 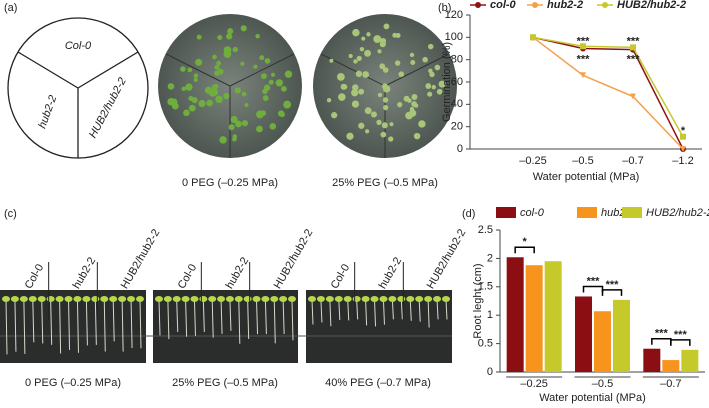 I want to click on y-tick-label: 0, so click(x=460, y=149).